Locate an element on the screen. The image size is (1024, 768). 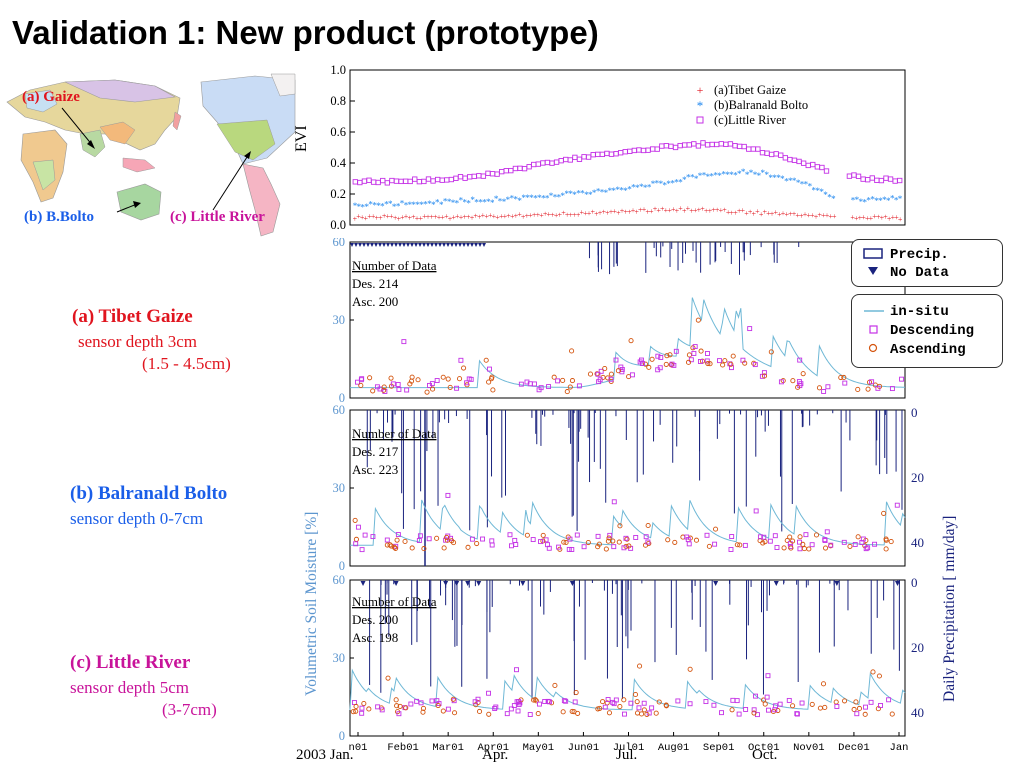
evi-plot-frame is located at coordinates (627, 147).